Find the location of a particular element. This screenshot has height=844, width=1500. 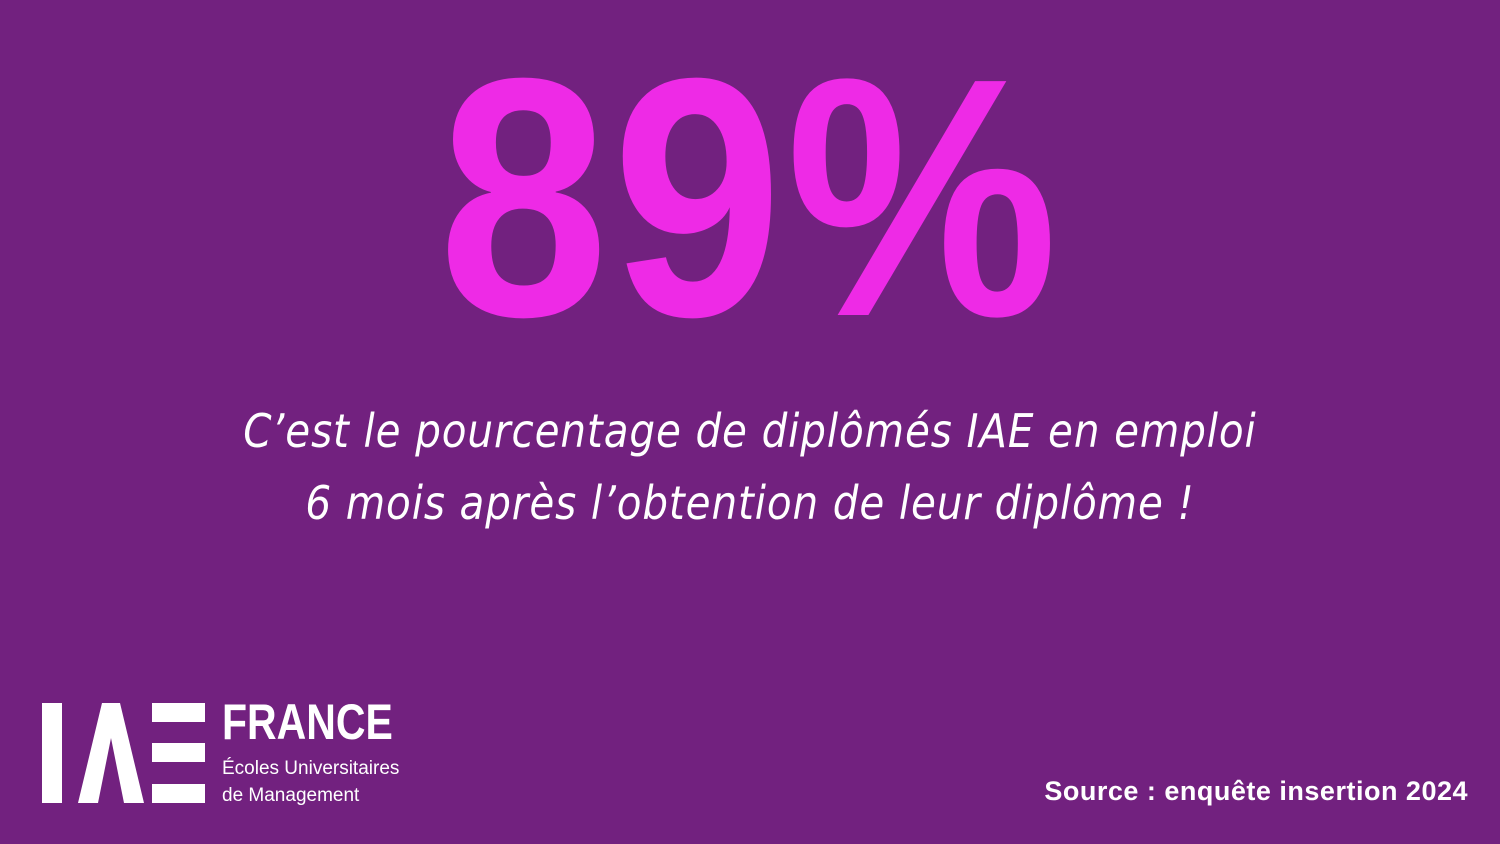

logo-tagline: de Management is located at coordinates (291, 795).